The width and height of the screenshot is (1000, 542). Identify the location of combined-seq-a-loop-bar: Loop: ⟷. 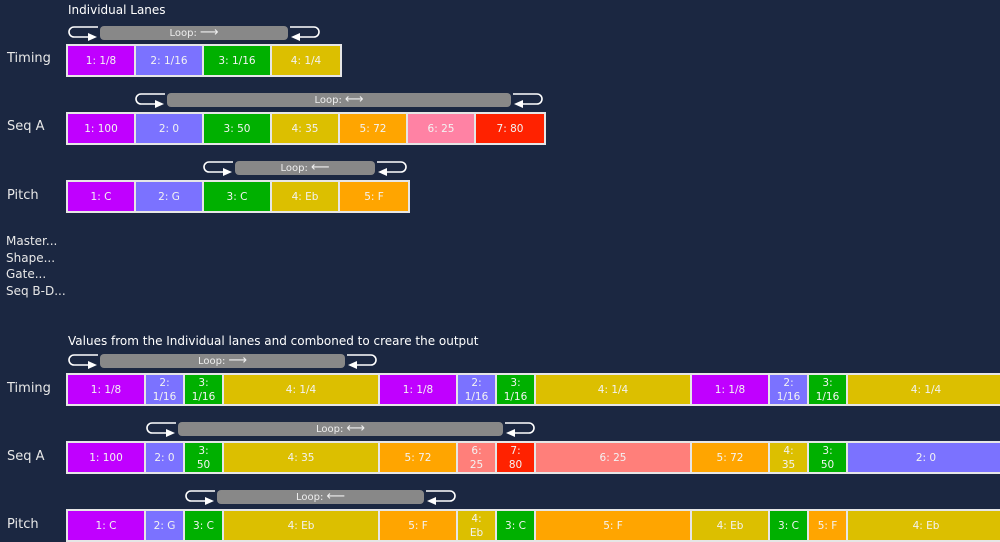
(340, 429).